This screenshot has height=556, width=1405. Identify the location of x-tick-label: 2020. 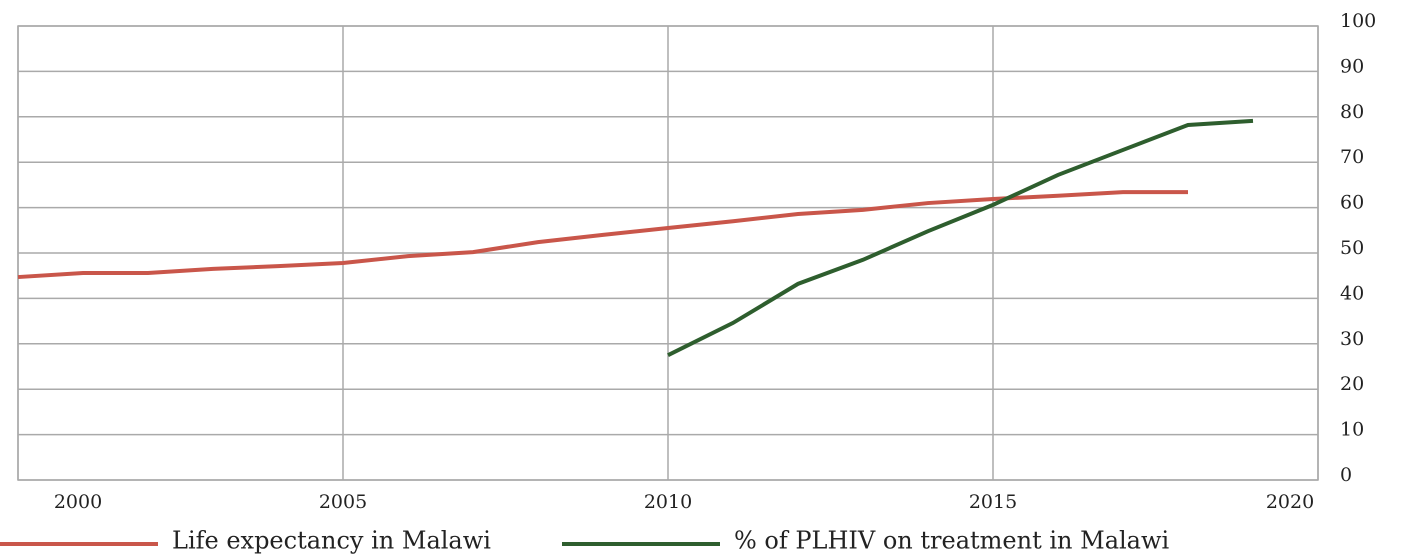
(1290, 502).